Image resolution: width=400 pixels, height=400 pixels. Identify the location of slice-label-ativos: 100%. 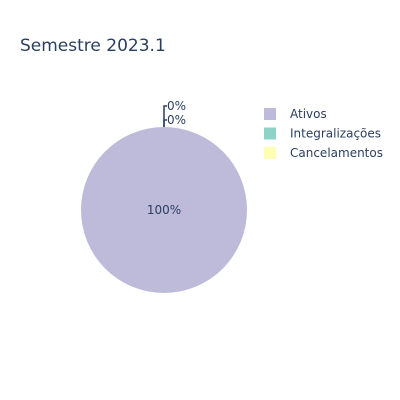
(164, 210).